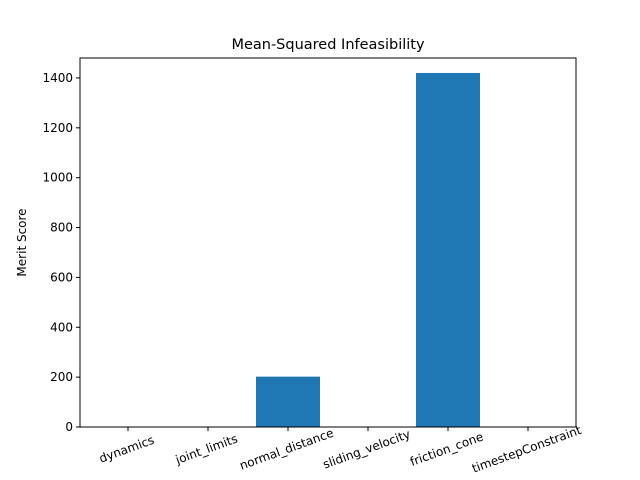  What do you see at coordinates (61, 277) in the screenshot?
I see `y-tick-label: 600` at bounding box center [61, 277].